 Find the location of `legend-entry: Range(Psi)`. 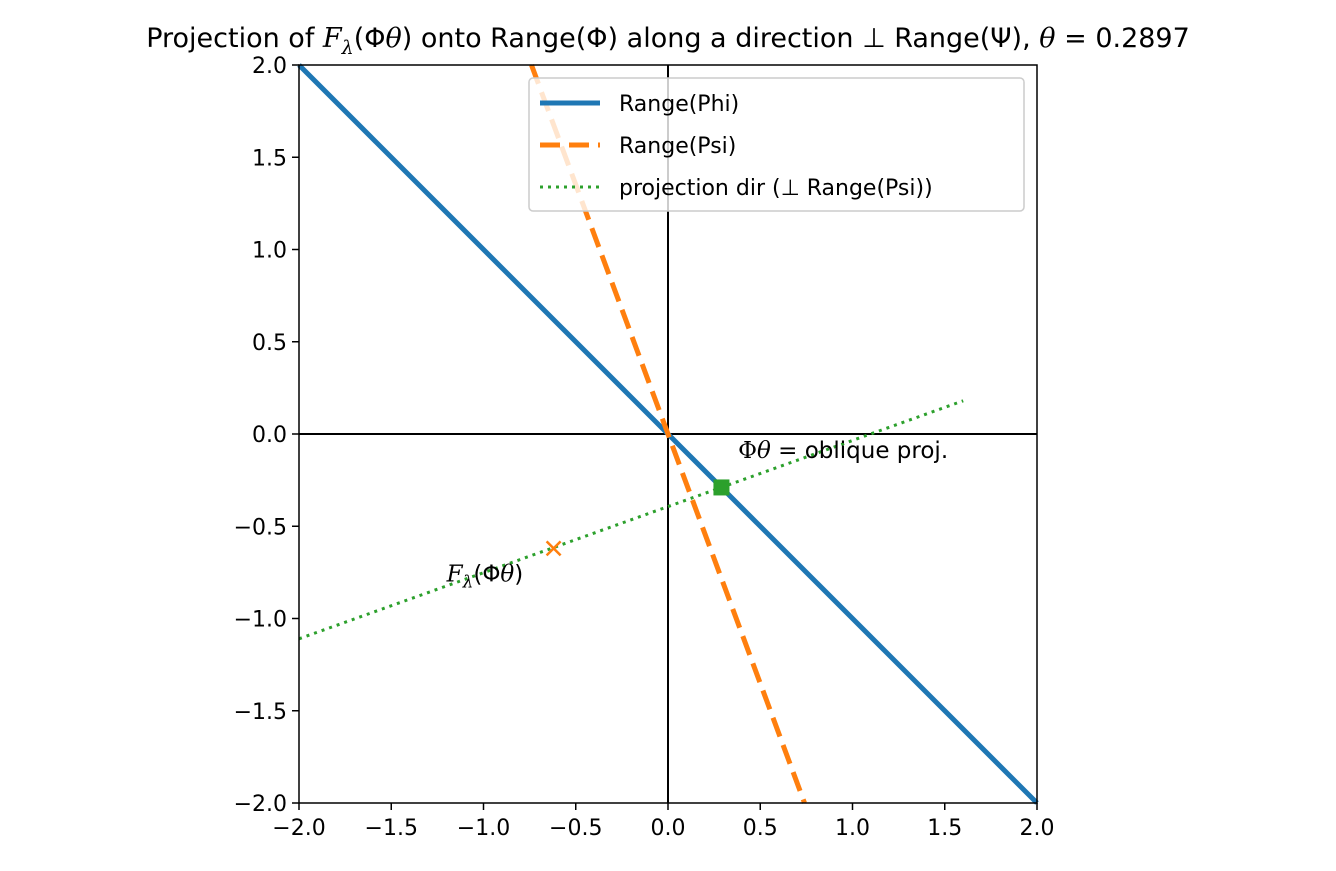

legend-entry: Range(Psi) is located at coordinates (638, 146).